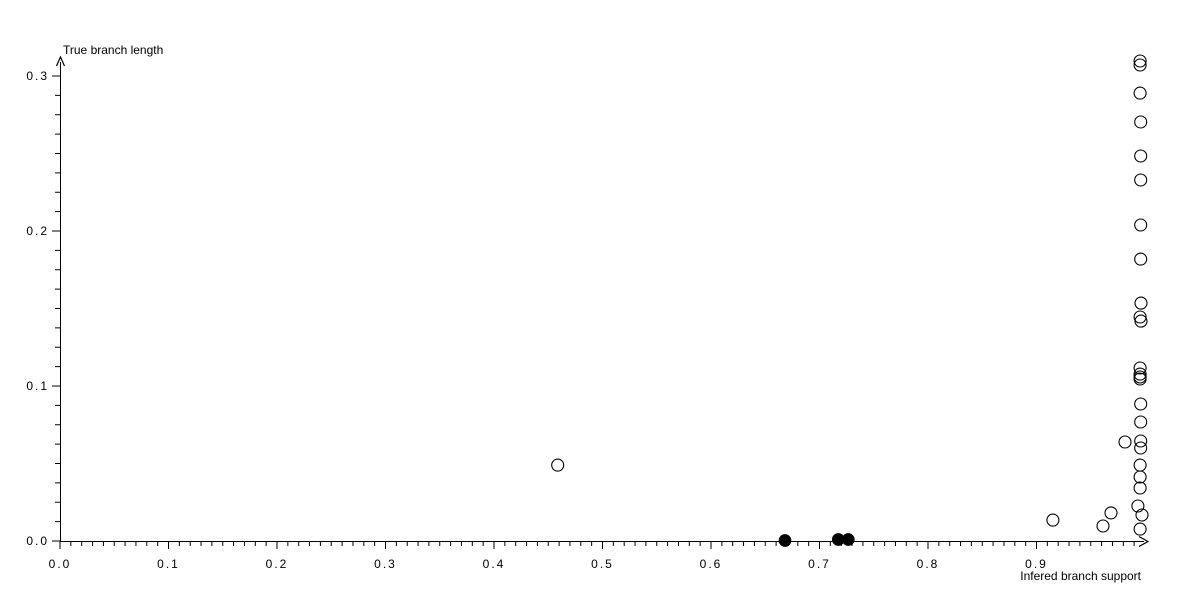  What do you see at coordinates (37, 386) in the screenshot?
I see `y-tick-label: 0.1` at bounding box center [37, 386].